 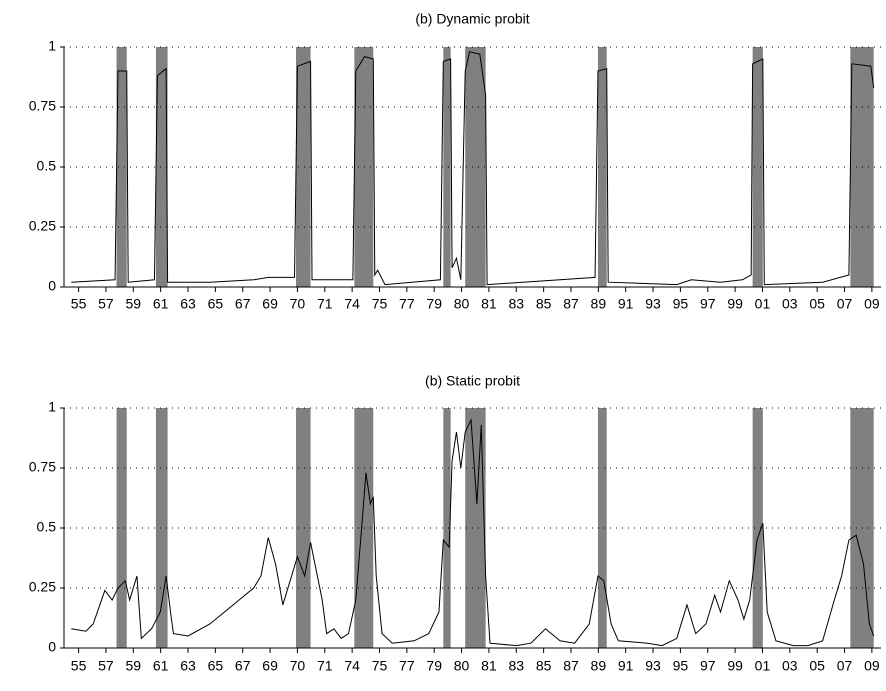 What do you see at coordinates (472, 19) in the screenshot?
I see `chart-title: (b) Dynamic probit` at bounding box center [472, 19].